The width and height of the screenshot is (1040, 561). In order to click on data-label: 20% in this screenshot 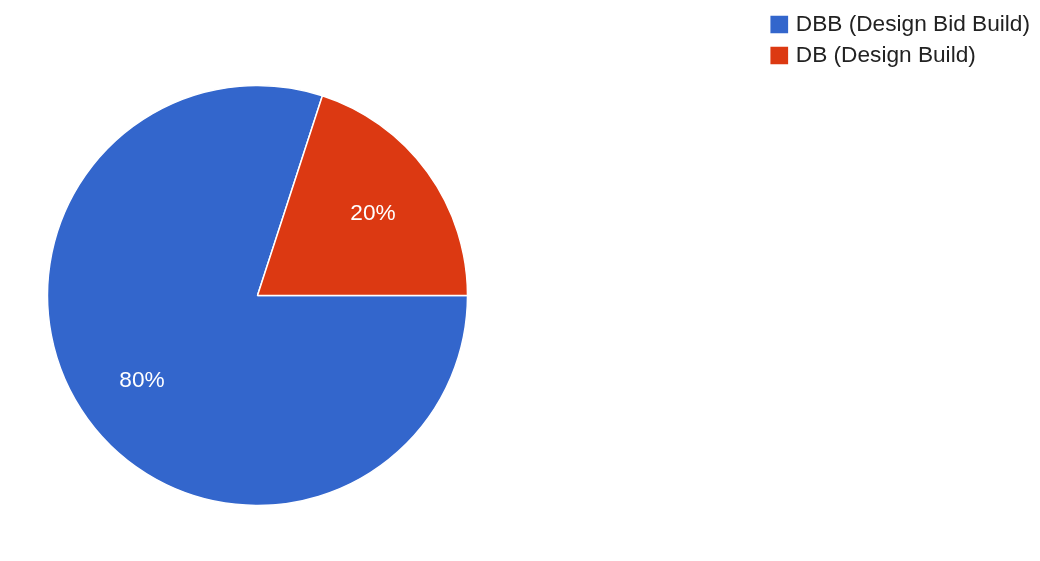, I will do `click(373, 211)`.